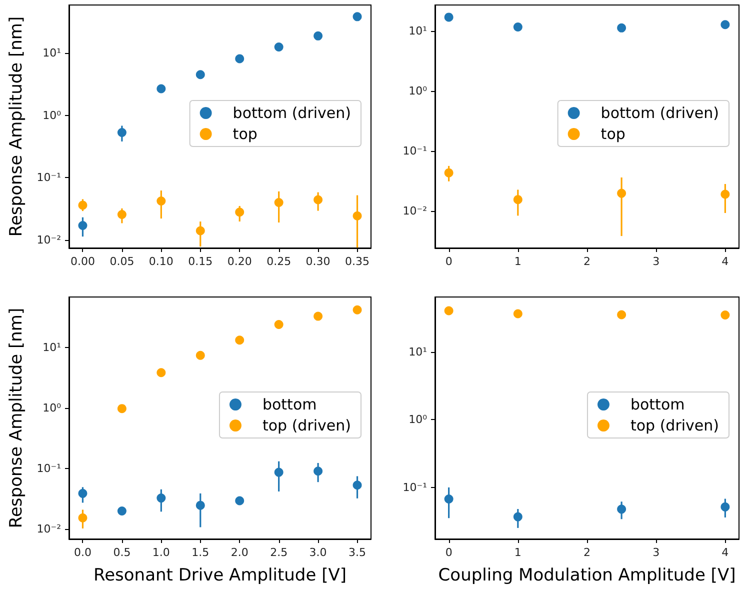 The width and height of the screenshot is (746, 589). Describe the element at coordinates (318, 261) in the screenshot. I see `x-tick-label: 0.30` at that location.